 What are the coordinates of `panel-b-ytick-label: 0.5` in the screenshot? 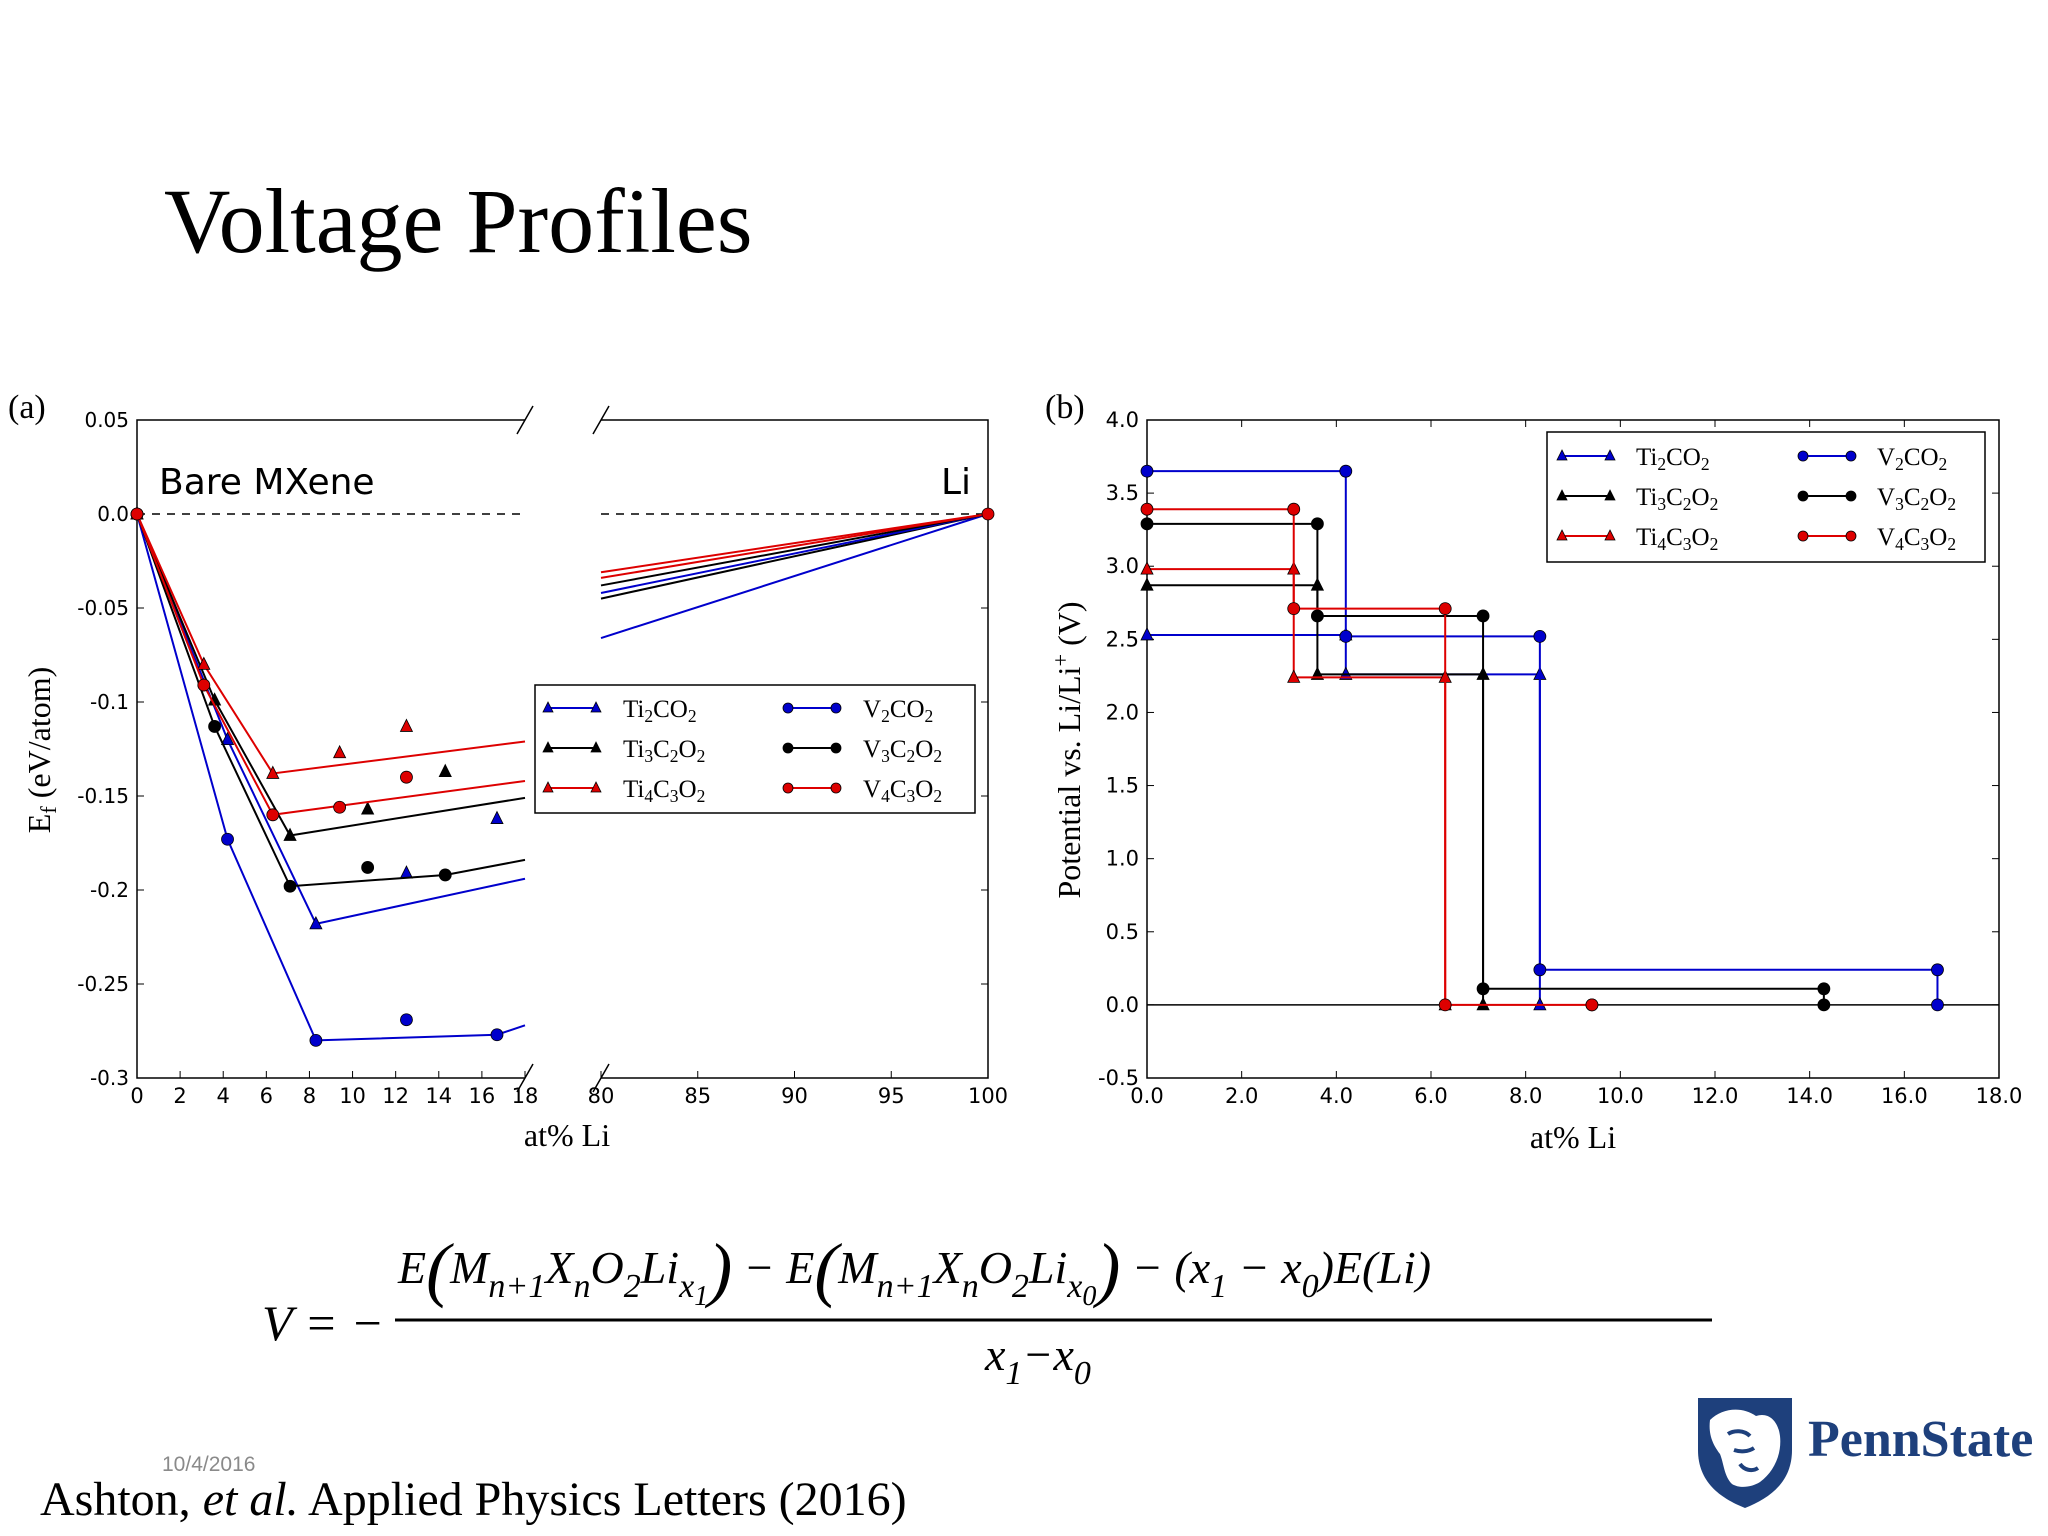 It's located at (1122, 932).